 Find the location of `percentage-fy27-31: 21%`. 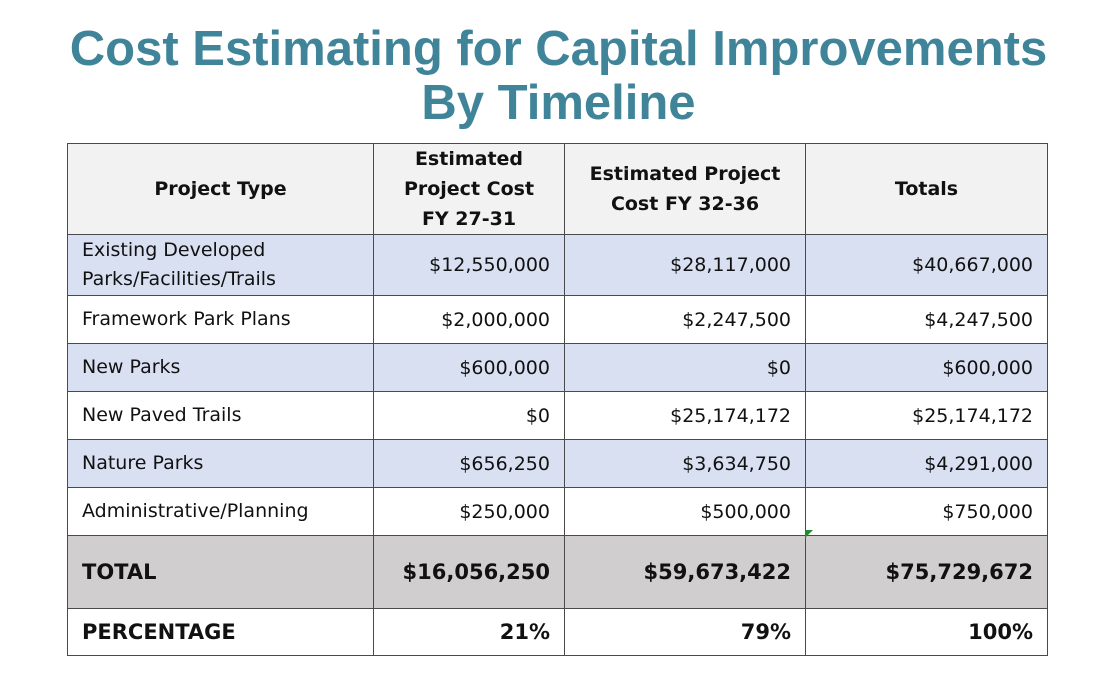

percentage-fy27-31: 21% is located at coordinates (469, 632).